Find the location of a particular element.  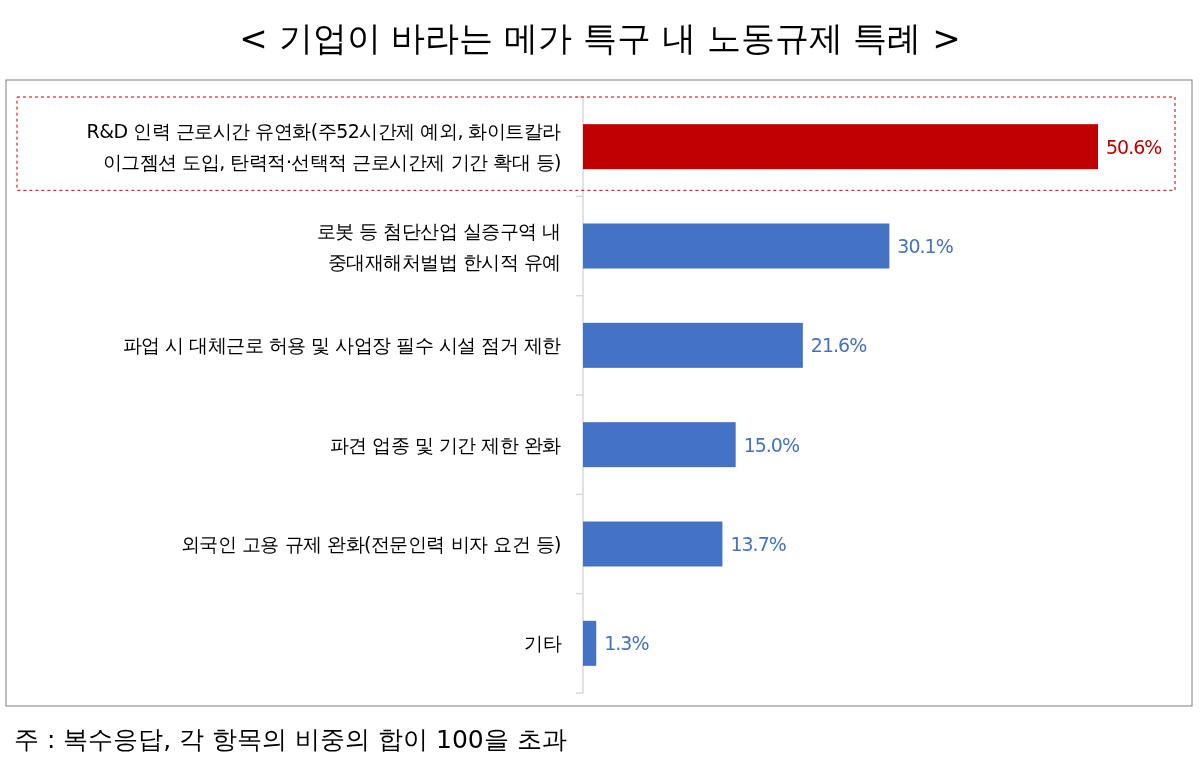

y-tick-label: 외국인 고용 규제 완화(전문인력 비자 요건 등) is located at coordinates (370, 544).